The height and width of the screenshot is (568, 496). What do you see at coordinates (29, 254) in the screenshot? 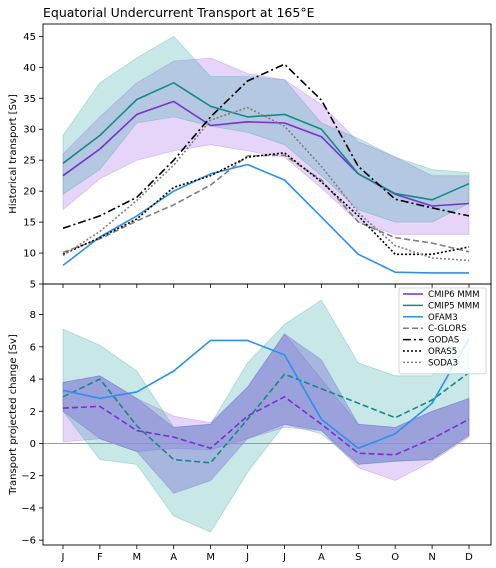
I see `y-tick-label: 10` at bounding box center [29, 254].